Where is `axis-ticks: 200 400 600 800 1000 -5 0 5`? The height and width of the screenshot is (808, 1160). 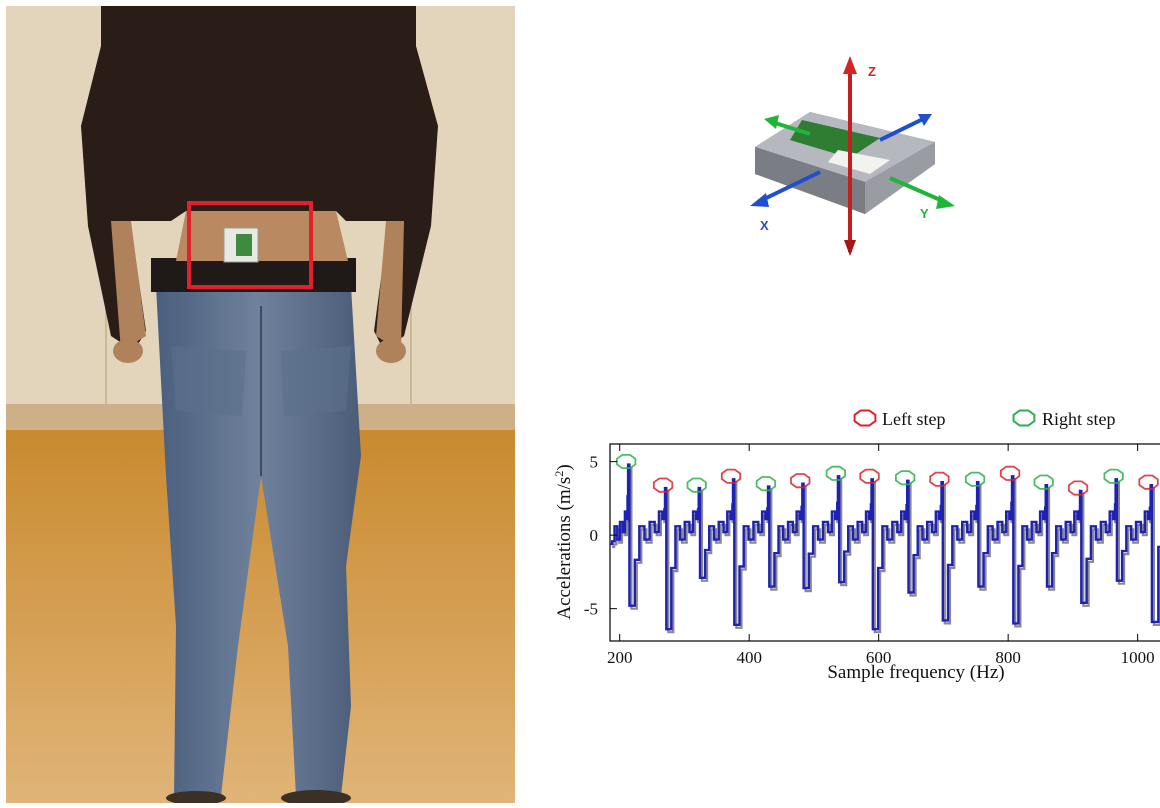
axis-ticks: 200 400 600 800 1000 -5 0 5 is located at coordinates (869, 555).